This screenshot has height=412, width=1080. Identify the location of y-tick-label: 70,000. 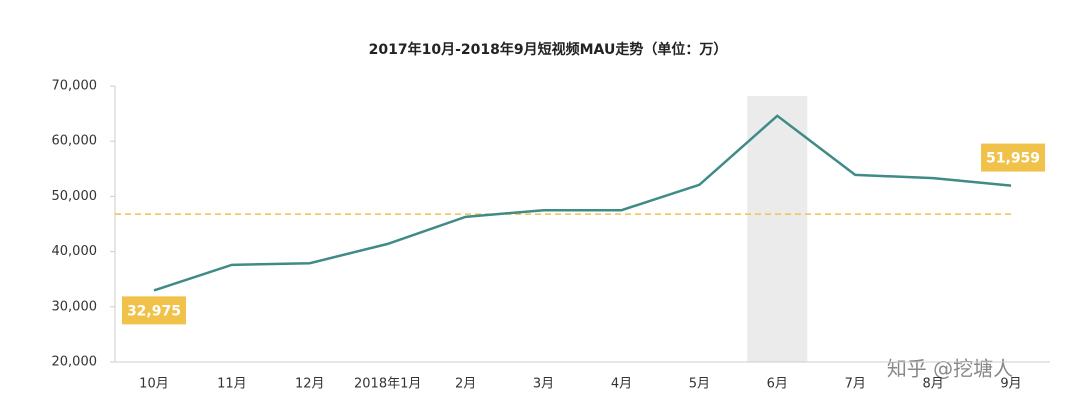
(75, 86).